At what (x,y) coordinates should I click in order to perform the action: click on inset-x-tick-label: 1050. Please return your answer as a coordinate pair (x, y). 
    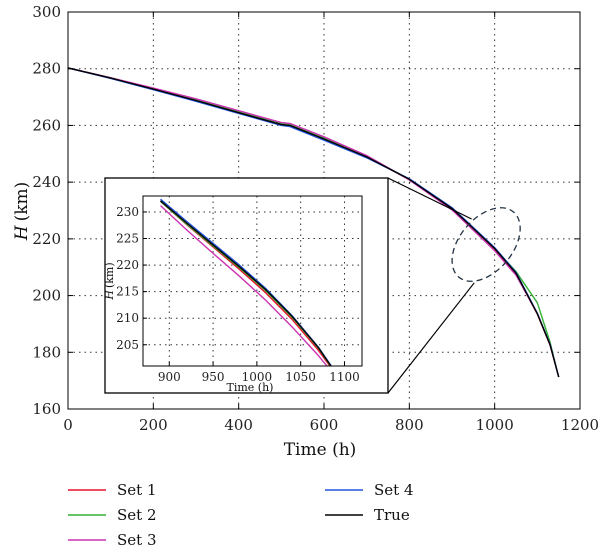
    Looking at the image, I should click on (300, 377).